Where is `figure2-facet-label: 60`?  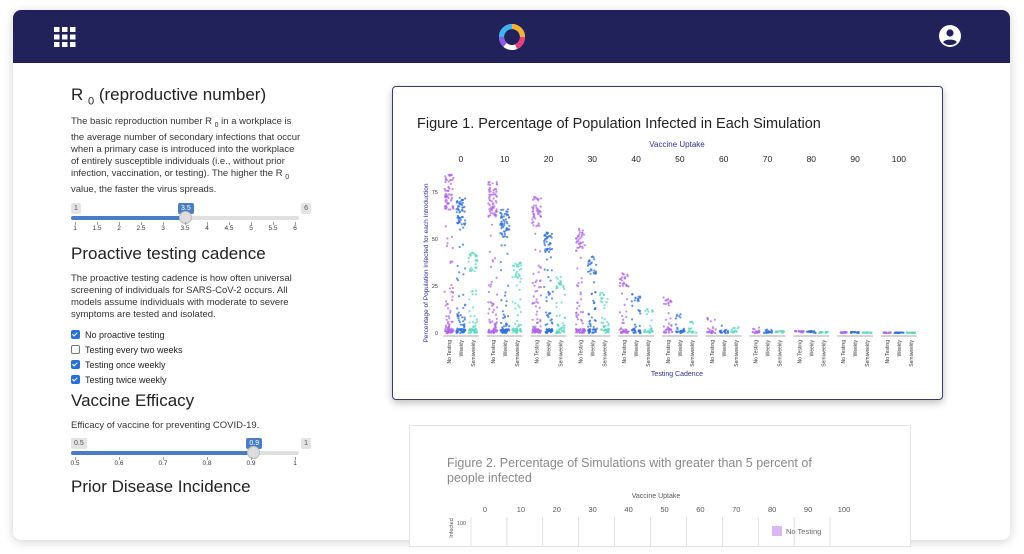 figure2-facet-label: 60 is located at coordinates (700, 509).